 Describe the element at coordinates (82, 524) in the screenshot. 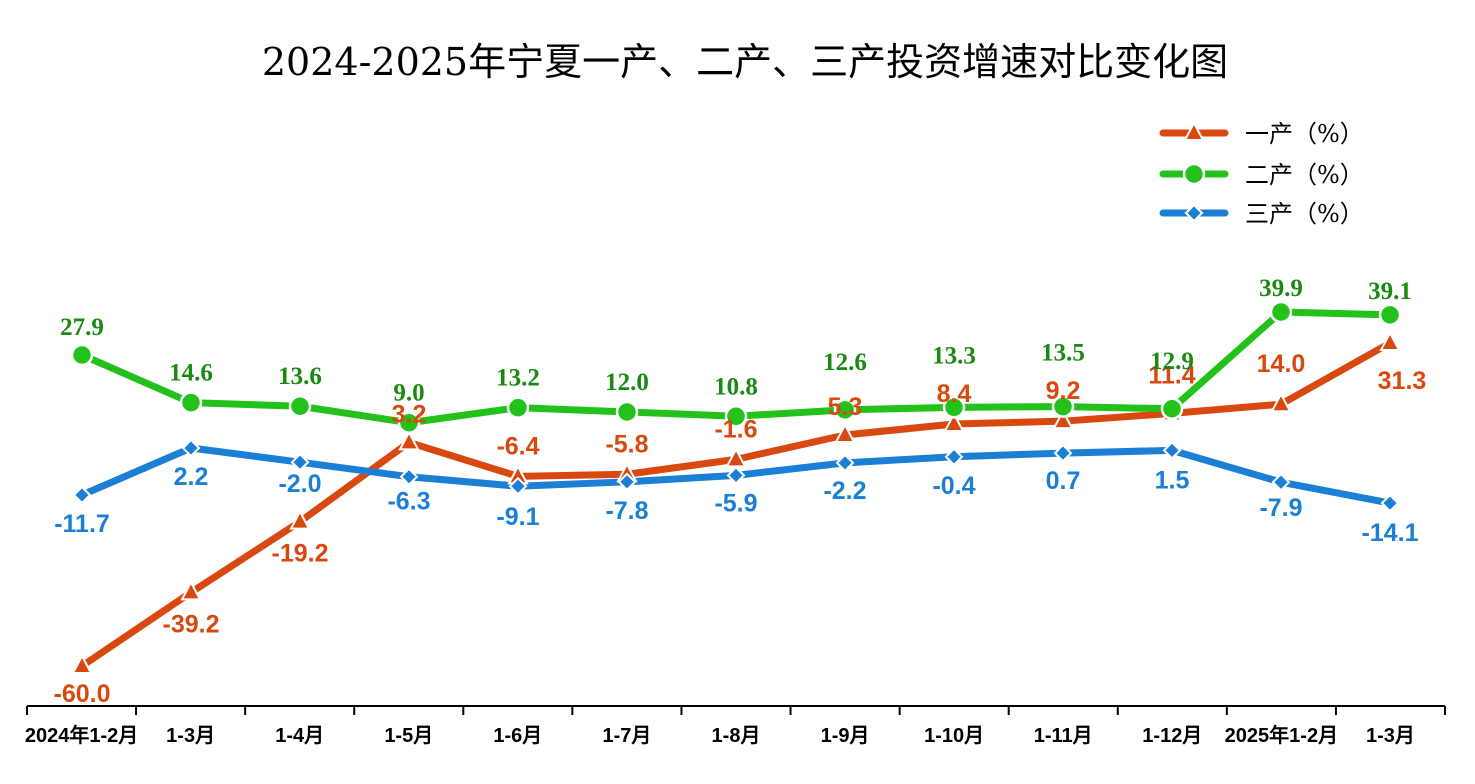

I see `data-label: -11.7` at that location.